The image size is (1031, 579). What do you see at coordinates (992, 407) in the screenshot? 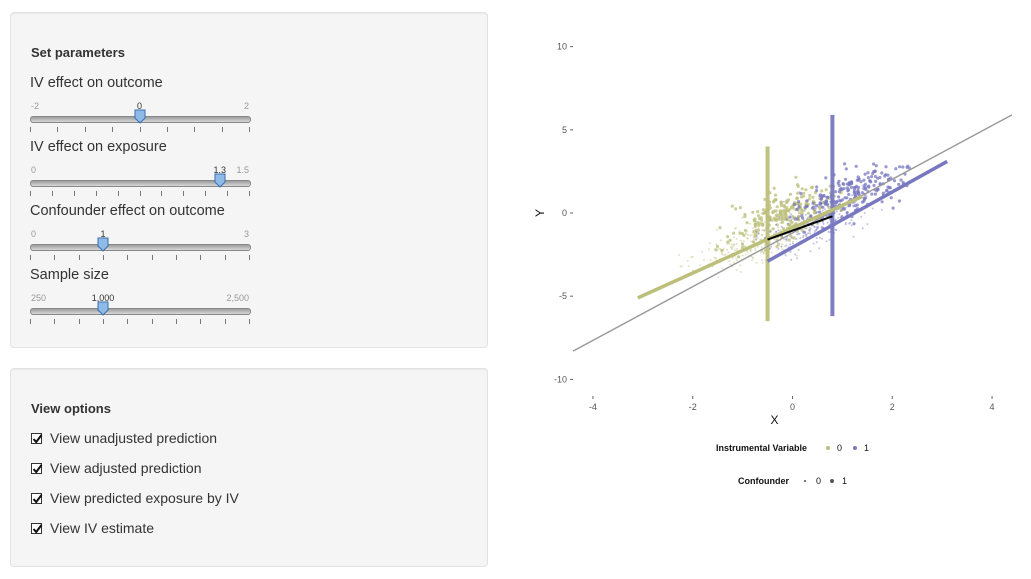
I see `x-tick-label: 4` at bounding box center [992, 407].